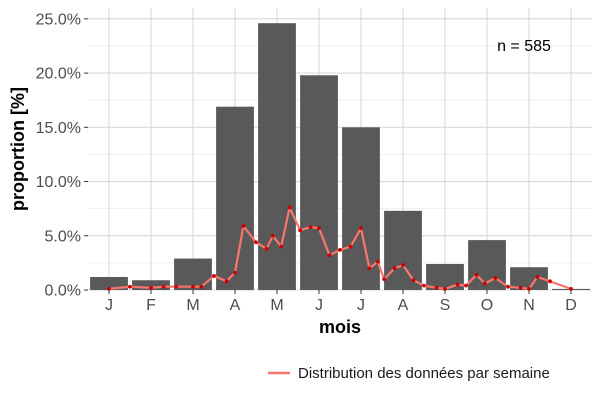 The height and width of the screenshot is (400, 600). I want to click on sample-size-annotation: n = 585, so click(524, 46).